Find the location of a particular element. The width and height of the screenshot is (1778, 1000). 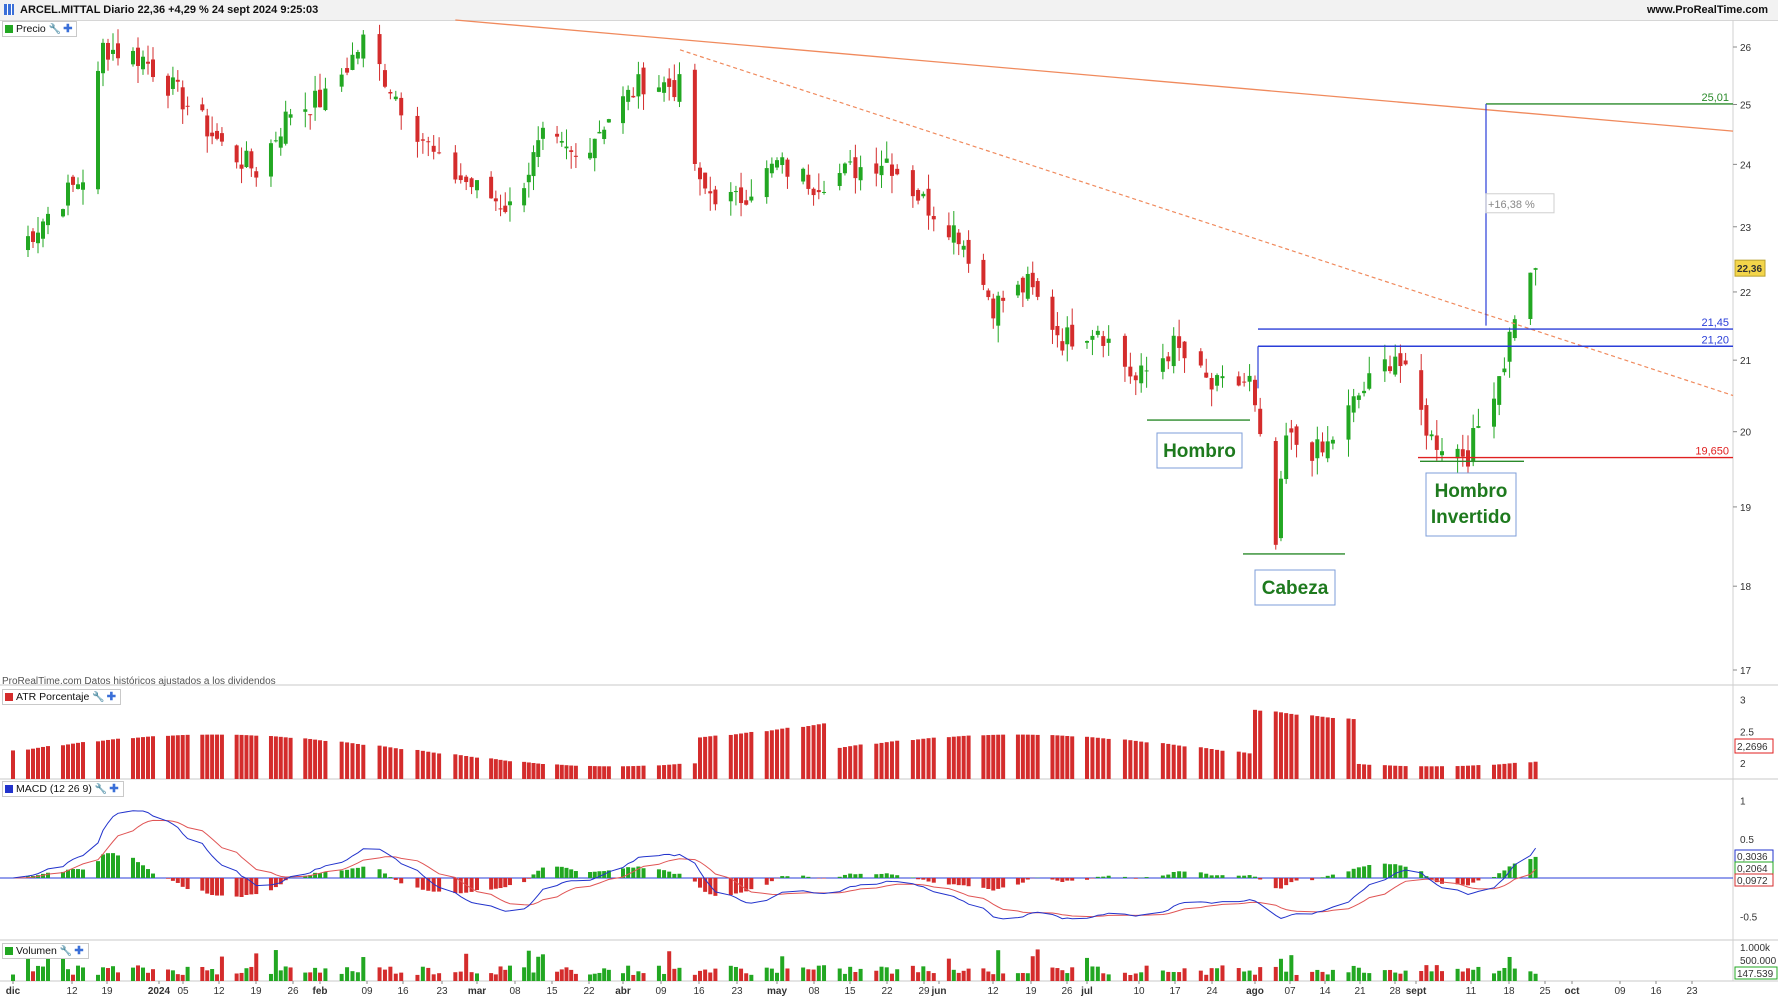

panel-label-volume: Volumen 🔧 ✚ is located at coordinates (45, 951).